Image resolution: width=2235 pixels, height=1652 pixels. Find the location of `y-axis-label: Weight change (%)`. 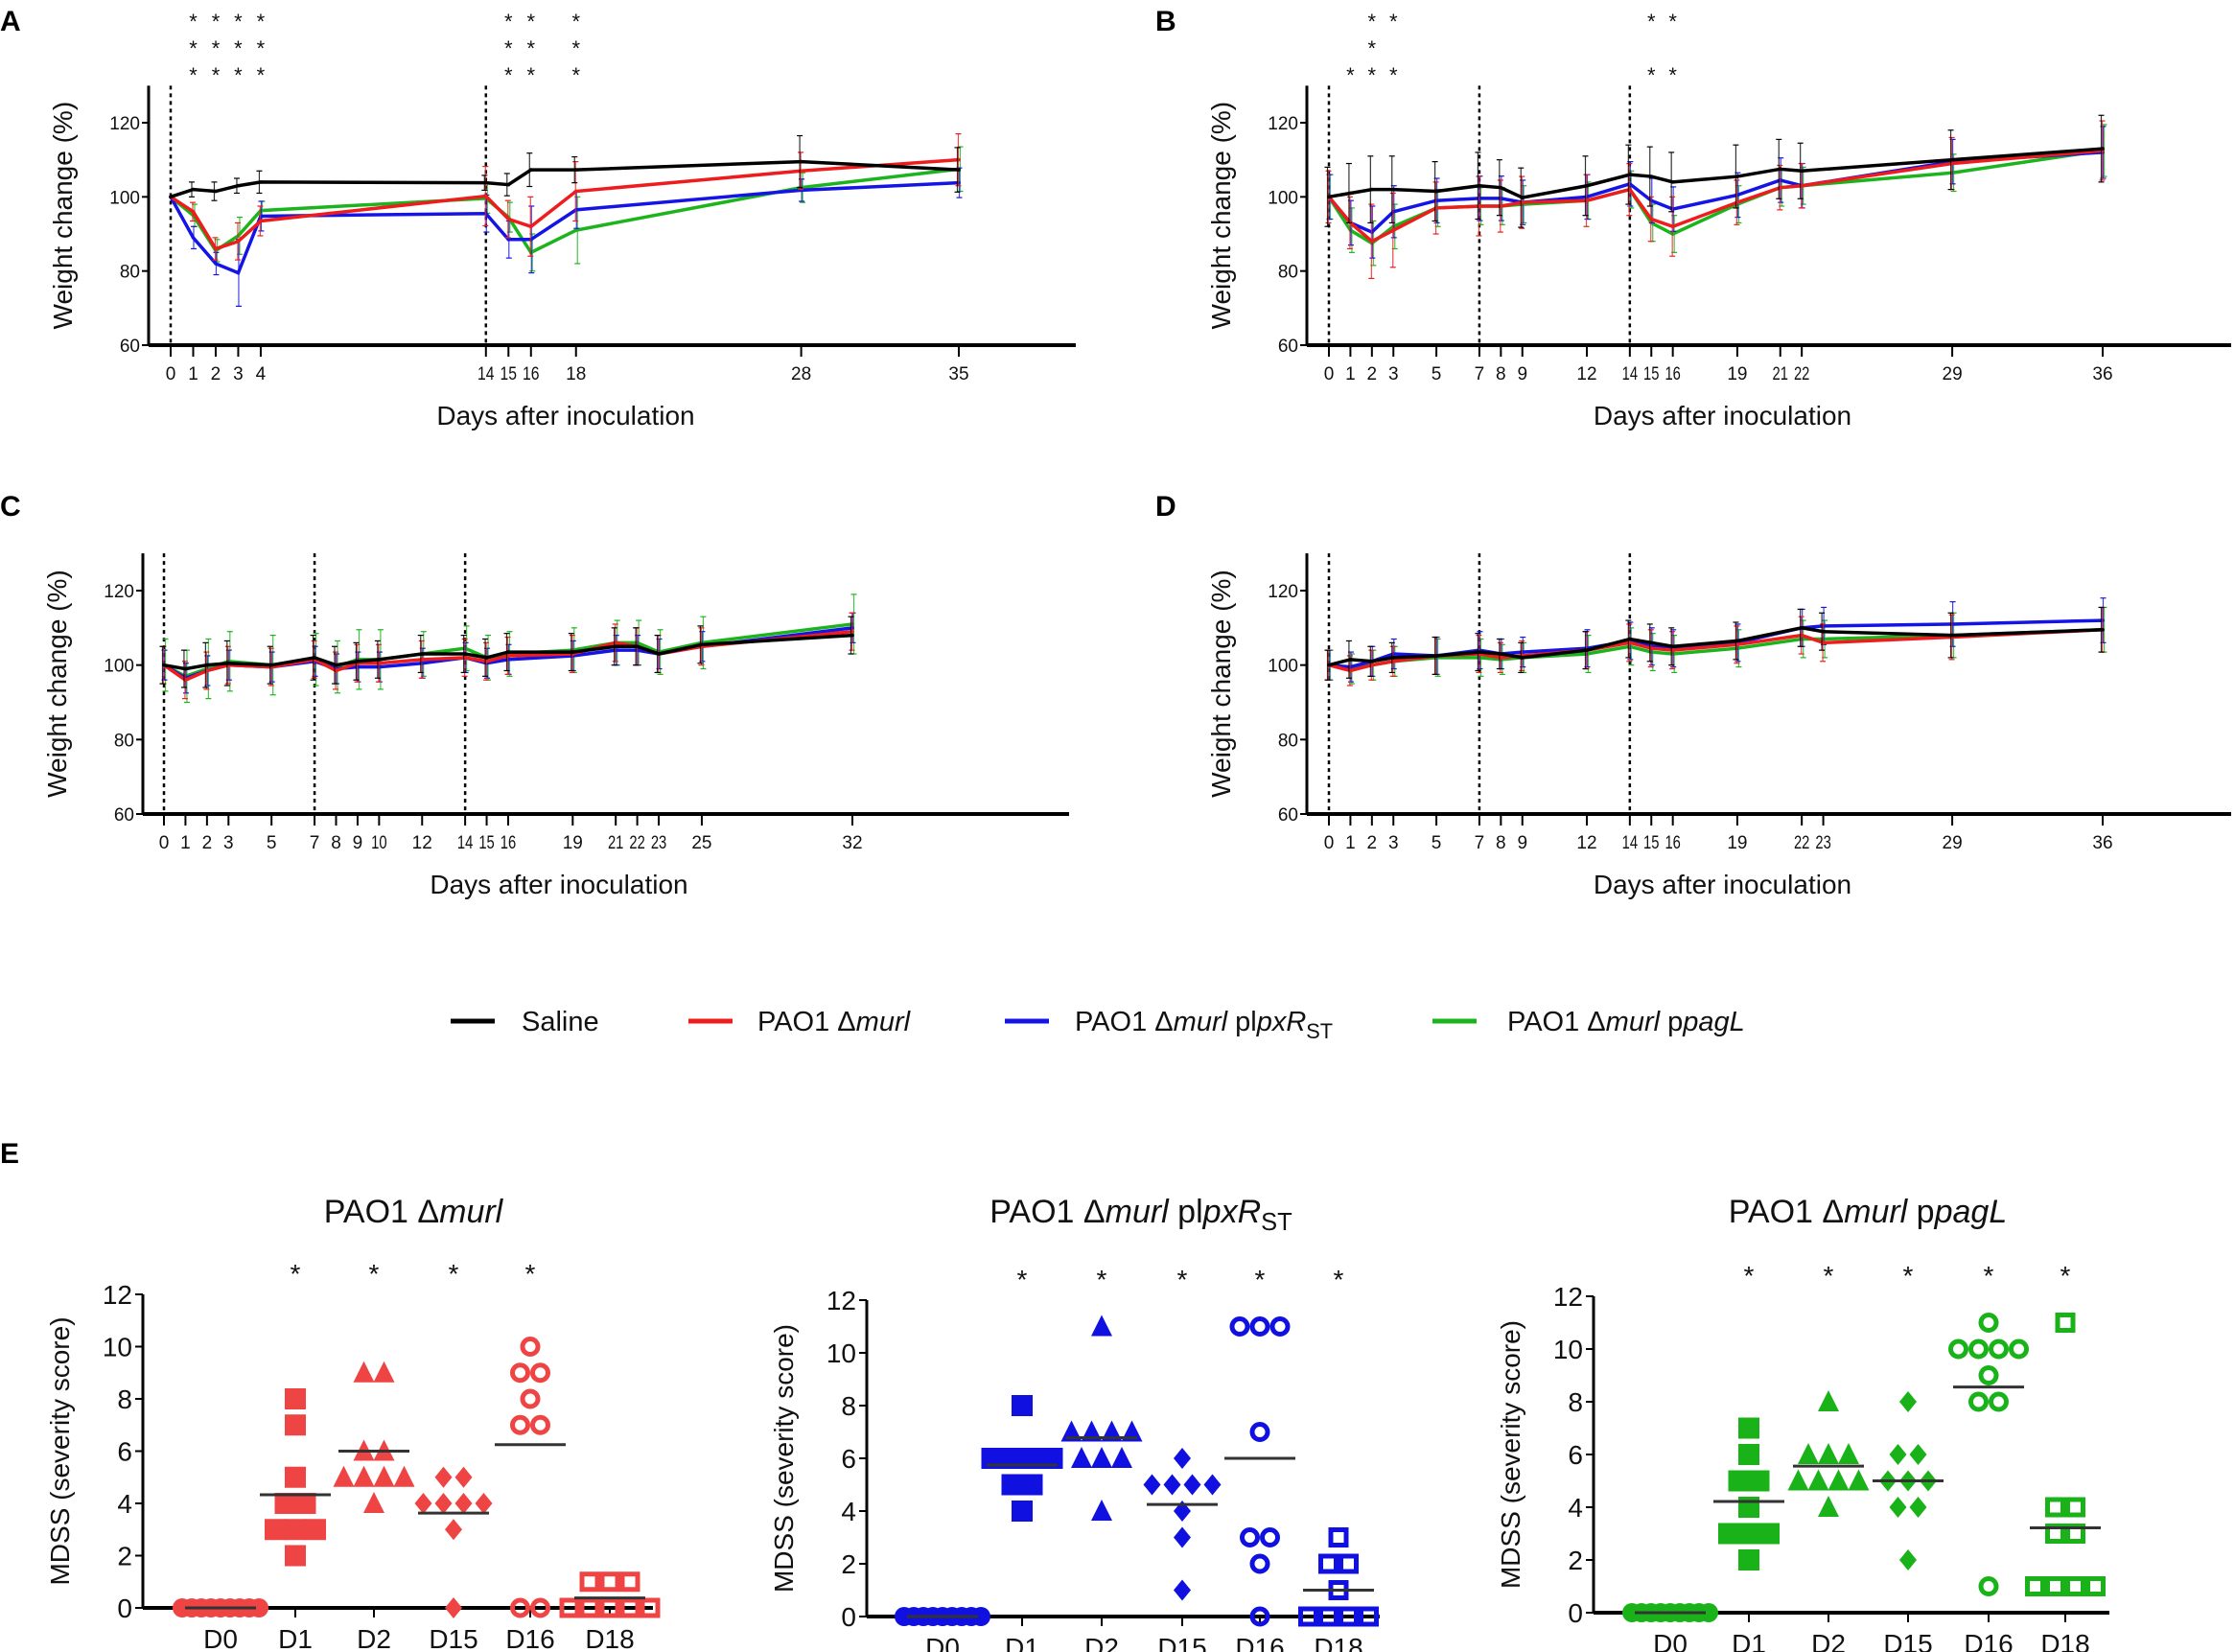

y-axis-label: Weight change (%) is located at coordinates (63, 216).